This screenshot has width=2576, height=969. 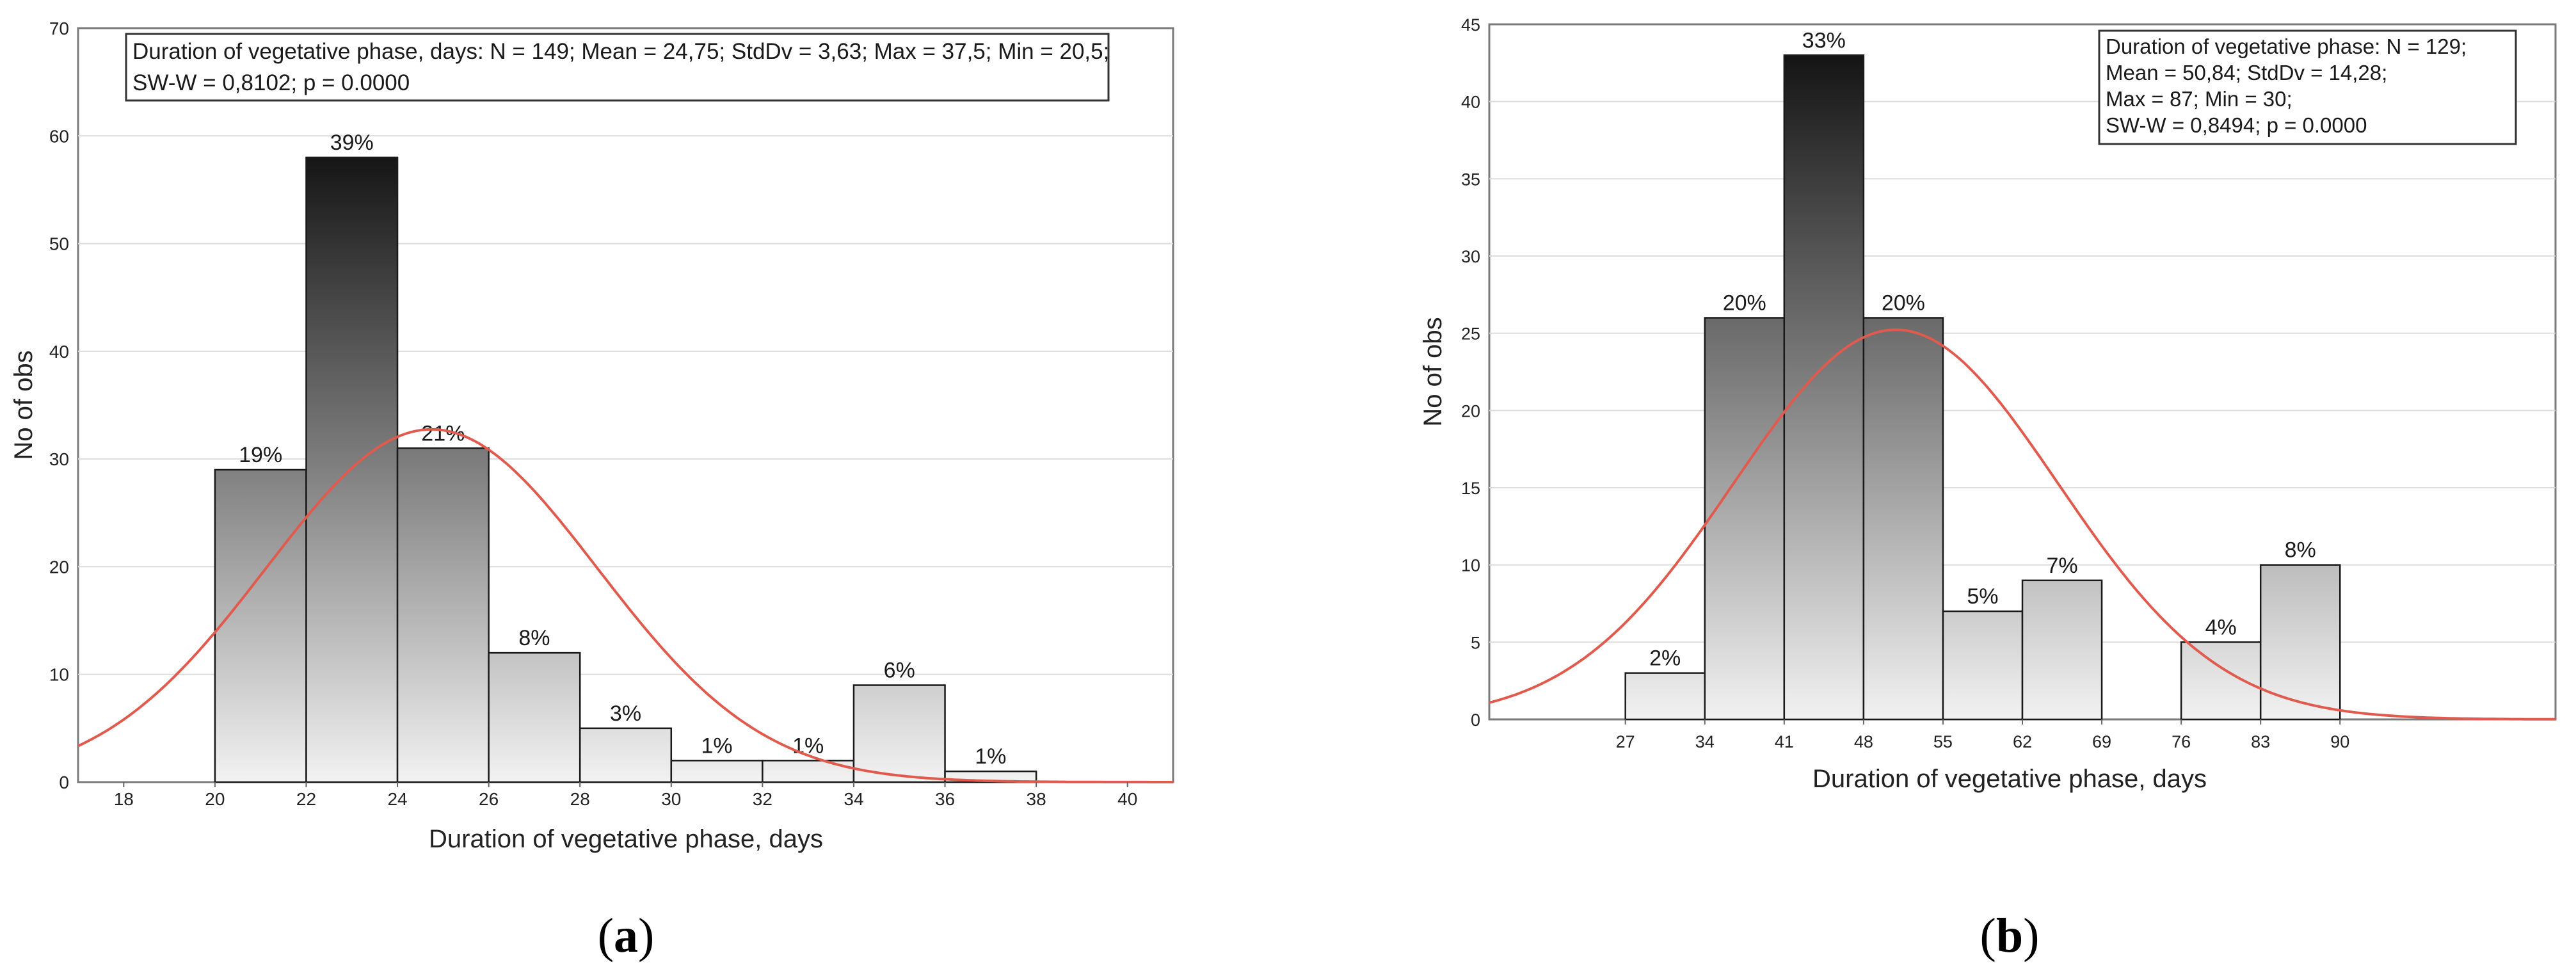 What do you see at coordinates (945, 799) in the screenshot?
I see `x-tick-label: 36` at bounding box center [945, 799].